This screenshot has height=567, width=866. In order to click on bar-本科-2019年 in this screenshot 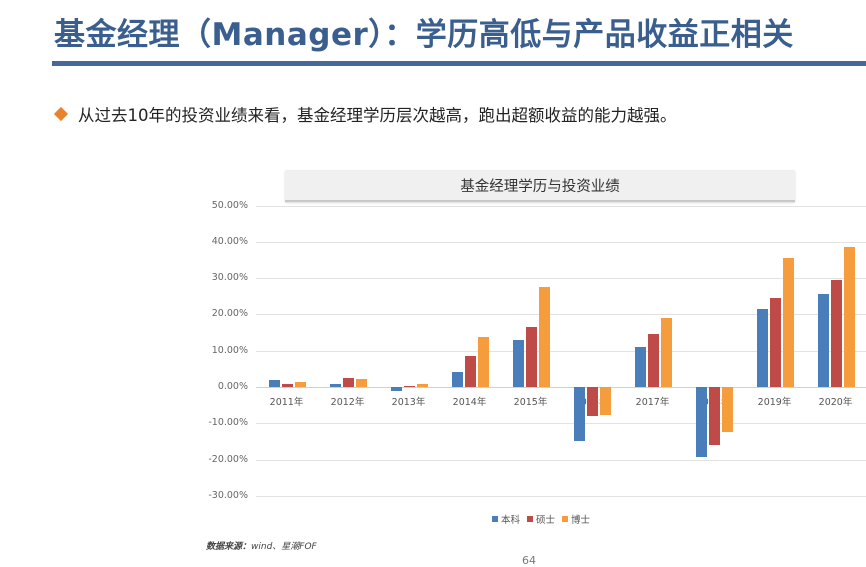, I will do `click(762, 348)`.